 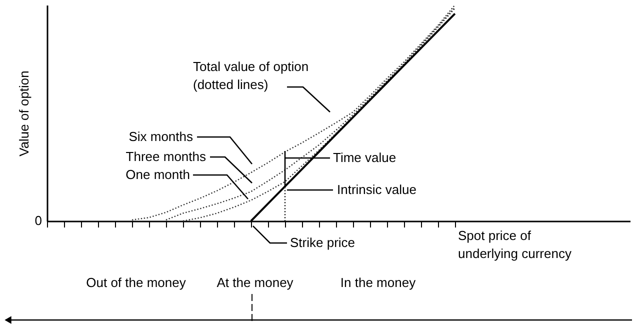 What do you see at coordinates (251, 75) in the screenshot?
I see `annotation: Total value of option (dotted lines)` at bounding box center [251, 75].